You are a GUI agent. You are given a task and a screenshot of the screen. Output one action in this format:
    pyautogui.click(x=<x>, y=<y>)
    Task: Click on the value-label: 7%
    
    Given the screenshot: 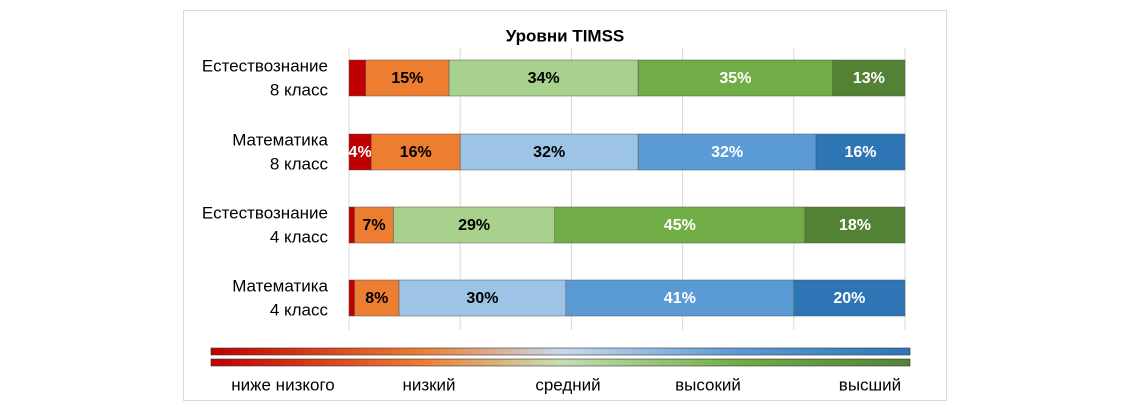 What is the action you would take?
    pyautogui.click(x=373, y=225)
    